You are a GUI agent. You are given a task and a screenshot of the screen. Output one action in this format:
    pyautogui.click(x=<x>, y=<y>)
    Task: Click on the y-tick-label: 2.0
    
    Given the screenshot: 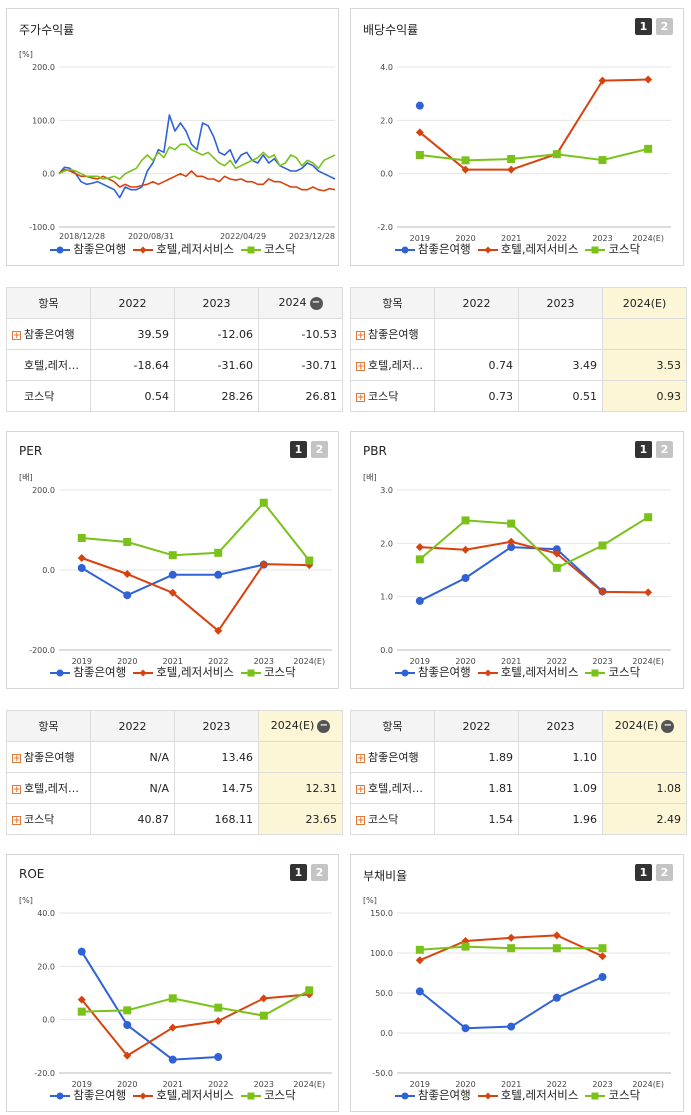 What is the action you would take?
    pyautogui.click(x=386, y=120)
    